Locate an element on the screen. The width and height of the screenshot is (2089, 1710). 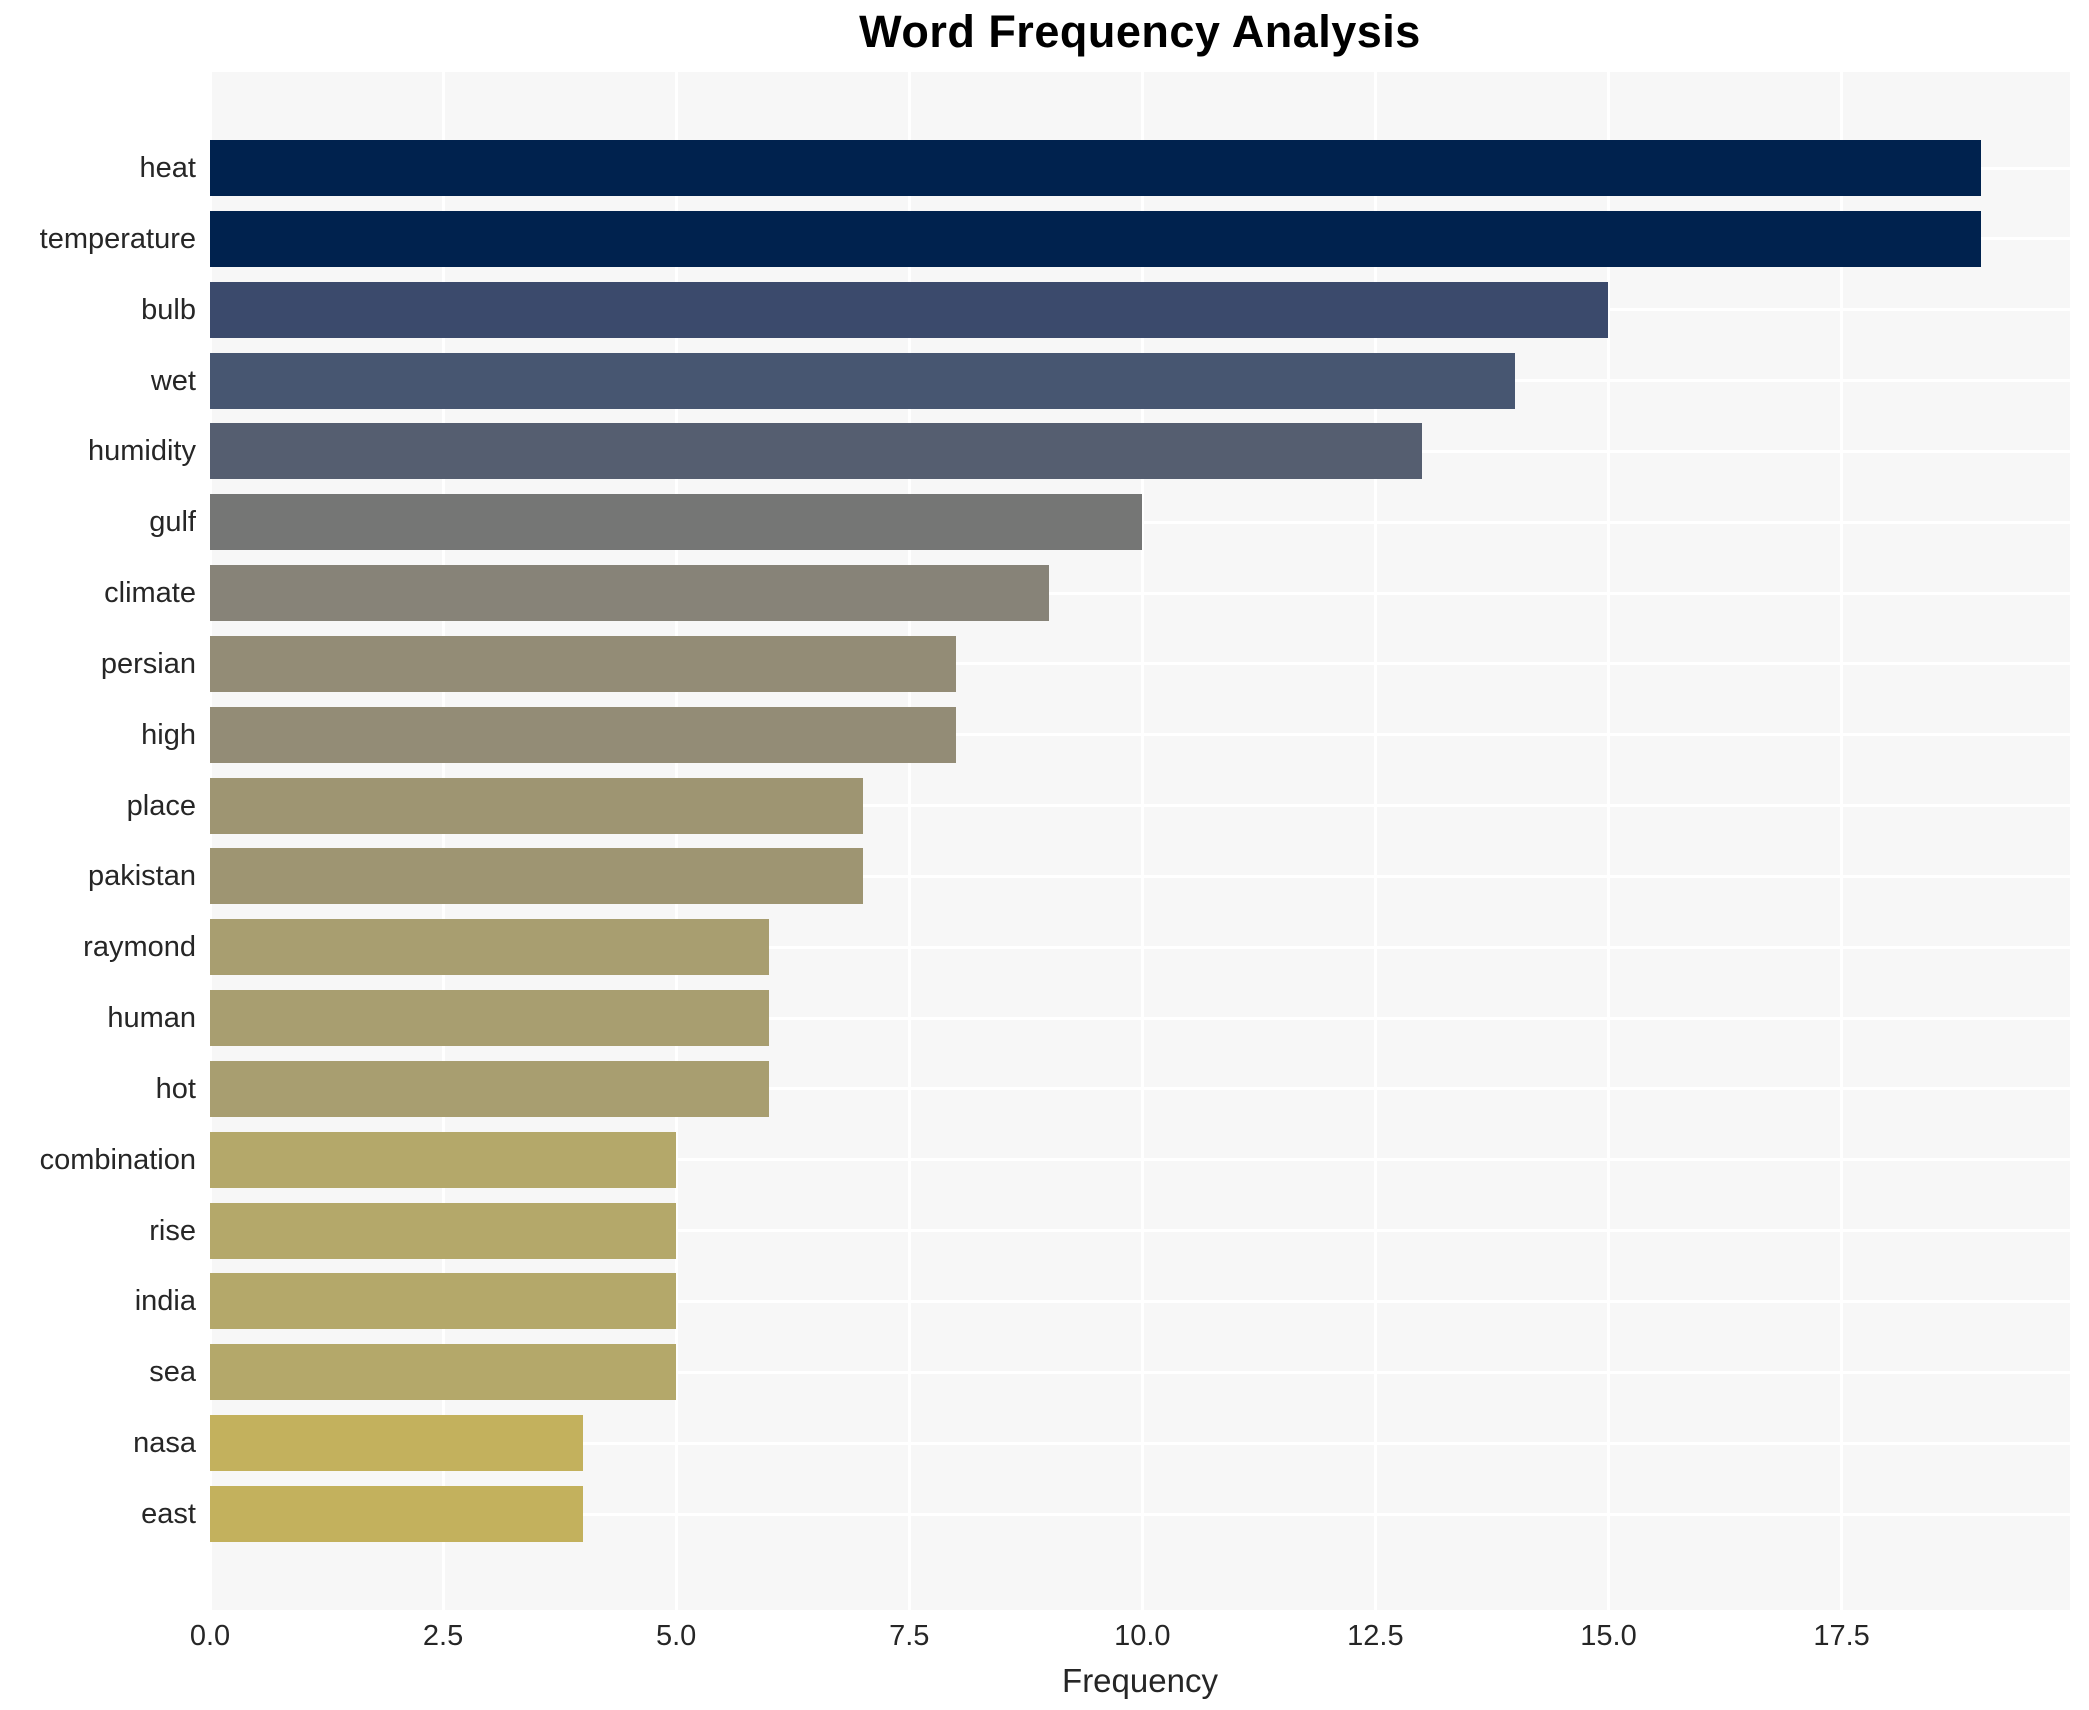
bar-sea is located at coordinates (443, 1372).